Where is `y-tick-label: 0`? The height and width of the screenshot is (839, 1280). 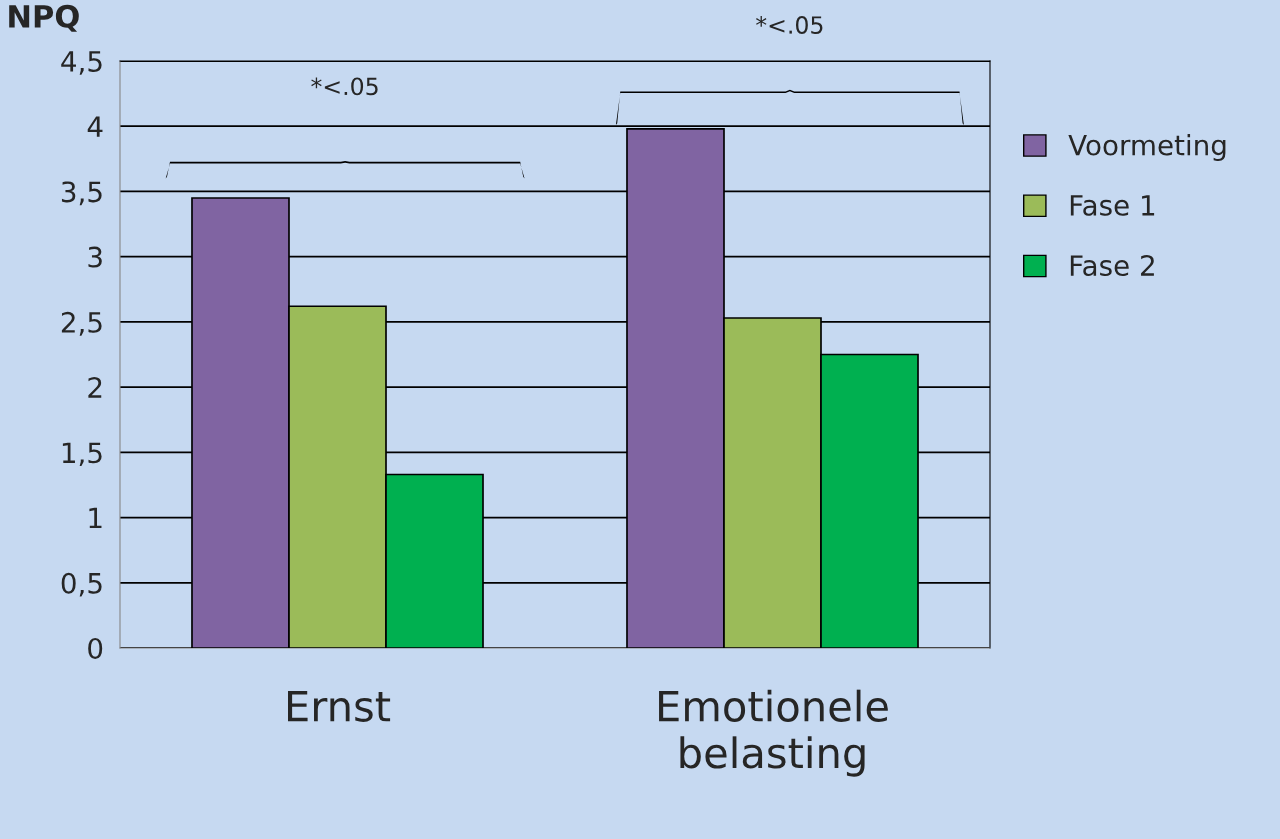
y-tick-label: 0 is located at coordinates (95, 648).